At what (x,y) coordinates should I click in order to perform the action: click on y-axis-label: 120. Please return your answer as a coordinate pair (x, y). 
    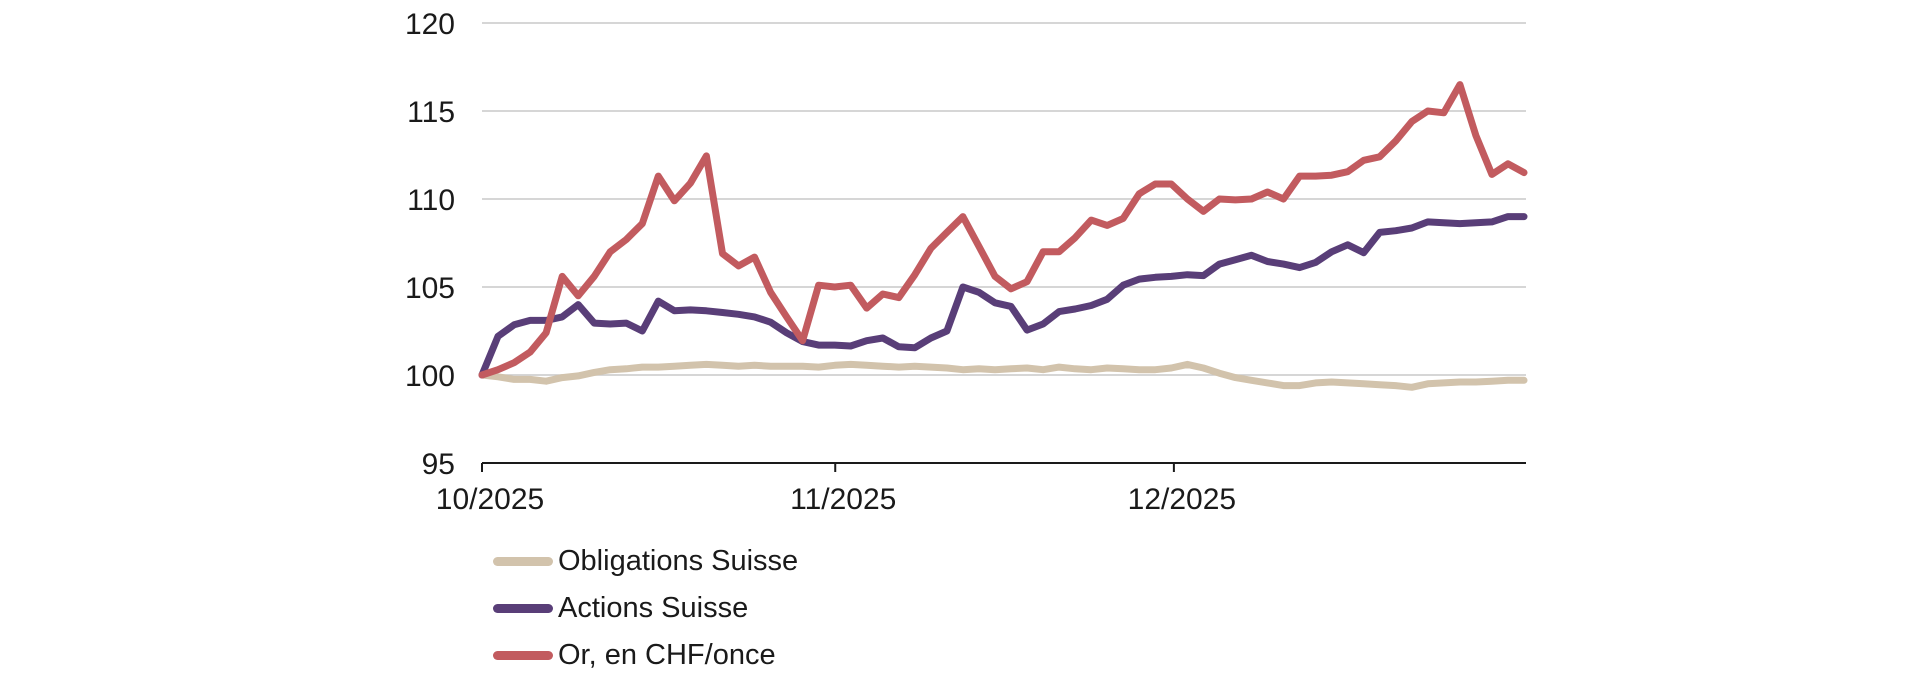
    Looking at the image, I should click on (430, 24).